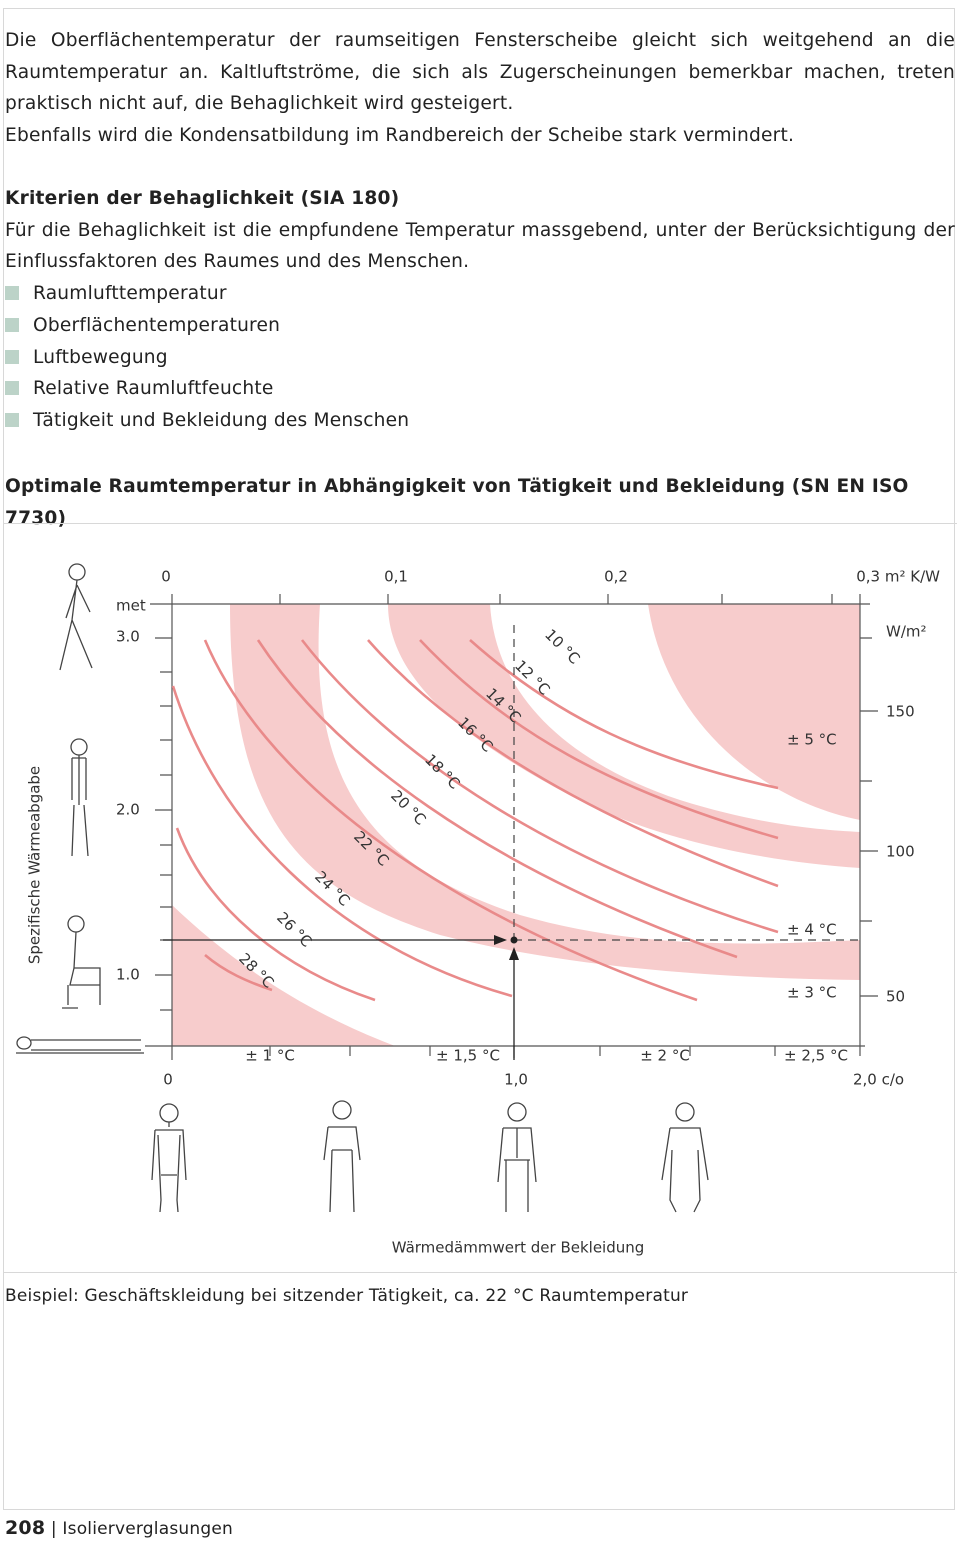 This screenshot has width=960, height=1546. I want to click on met-label: met, so click(131, 606).